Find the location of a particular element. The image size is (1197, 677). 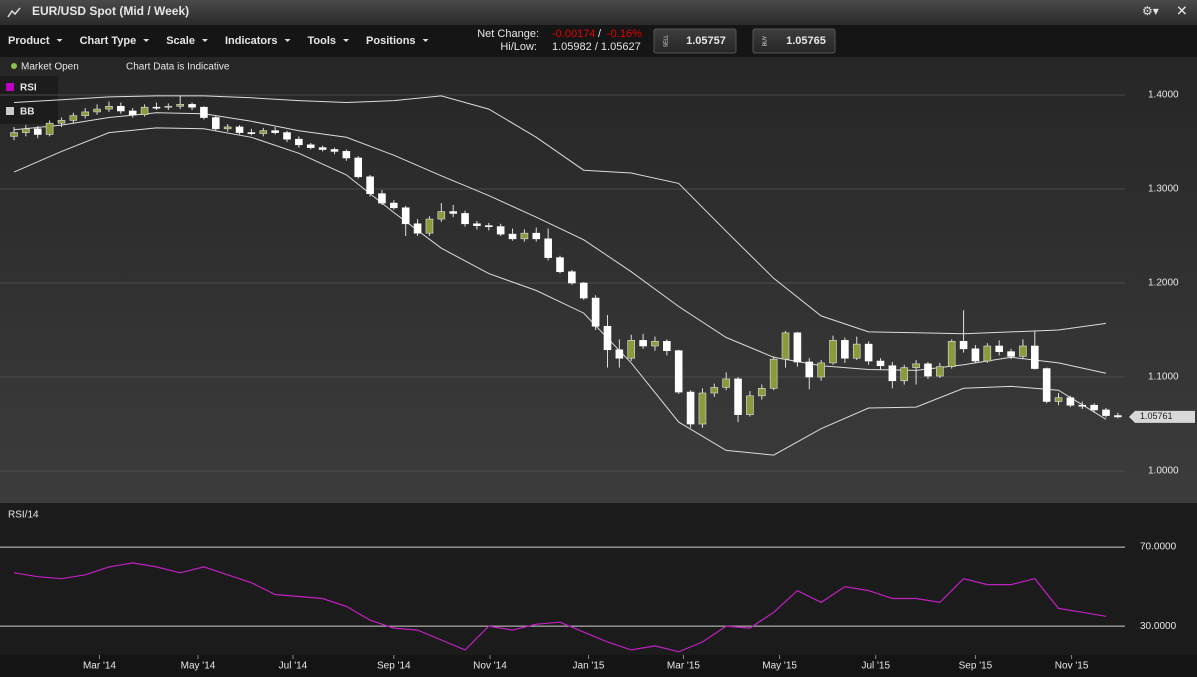

menu-item: Product is located at coordinates (29, 41).